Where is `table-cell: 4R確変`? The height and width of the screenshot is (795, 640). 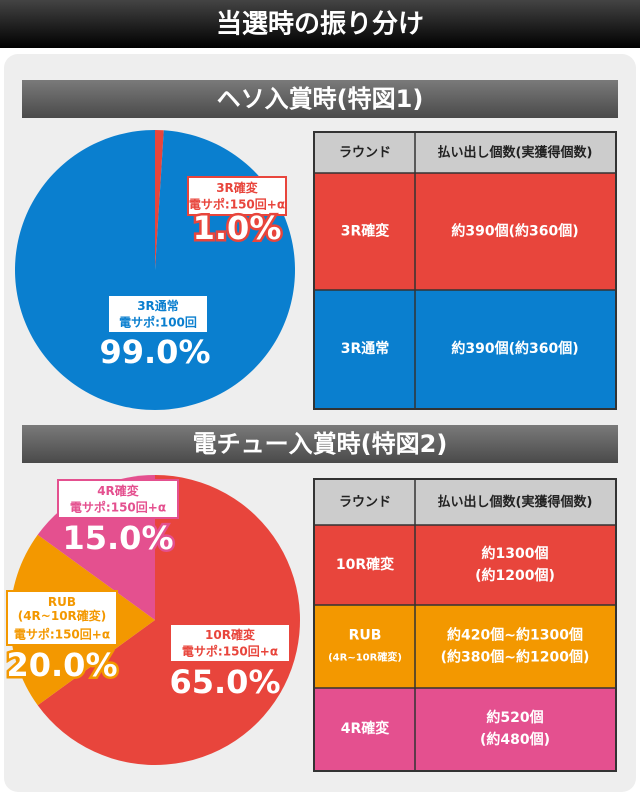 table-cell: 4R確変 is located at coordinates (365, 728).